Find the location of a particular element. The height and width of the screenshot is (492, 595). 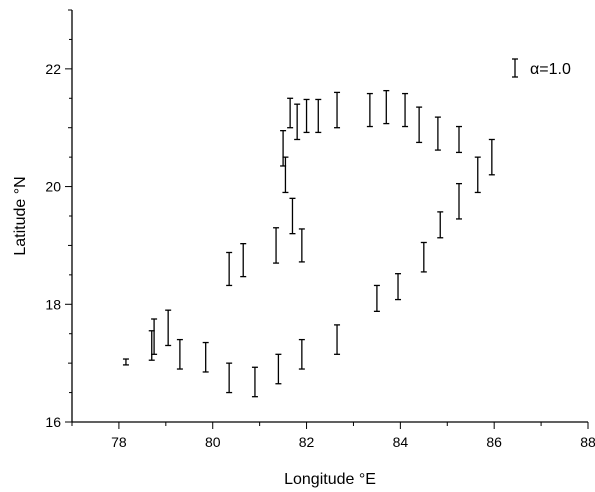

y-tick-label: 18 is located at coordinates (53, 304).